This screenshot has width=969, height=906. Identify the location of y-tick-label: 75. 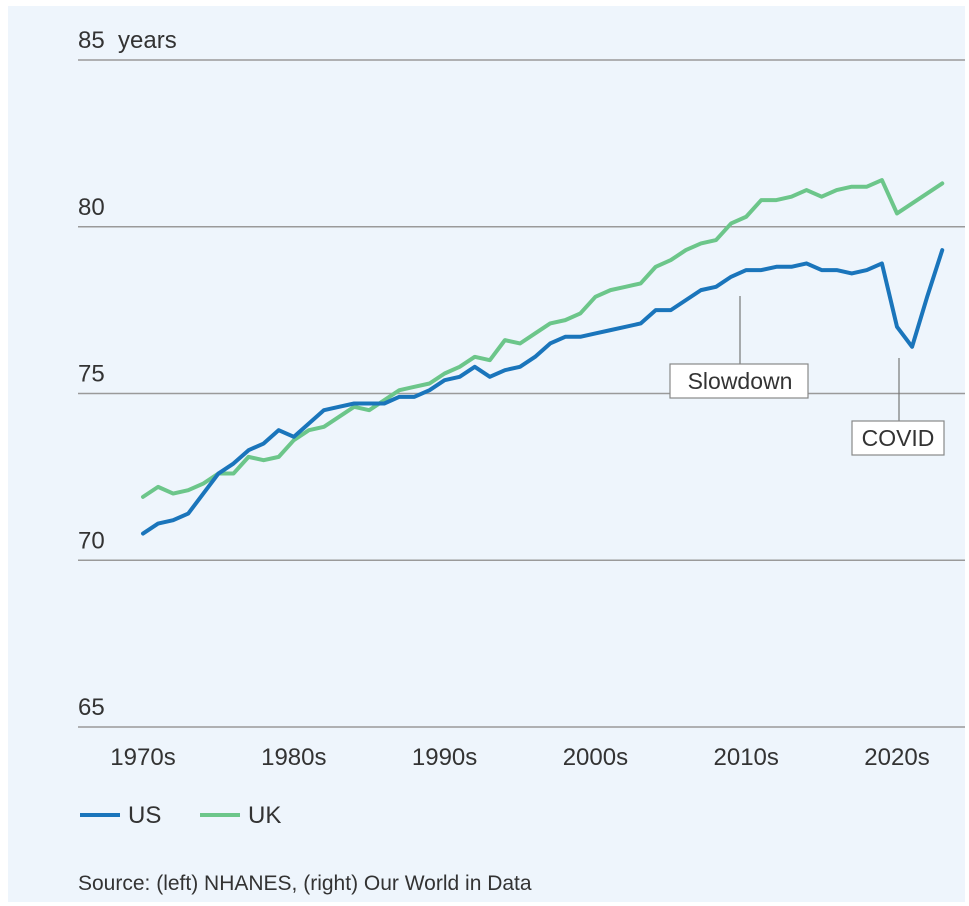
(91, 374).